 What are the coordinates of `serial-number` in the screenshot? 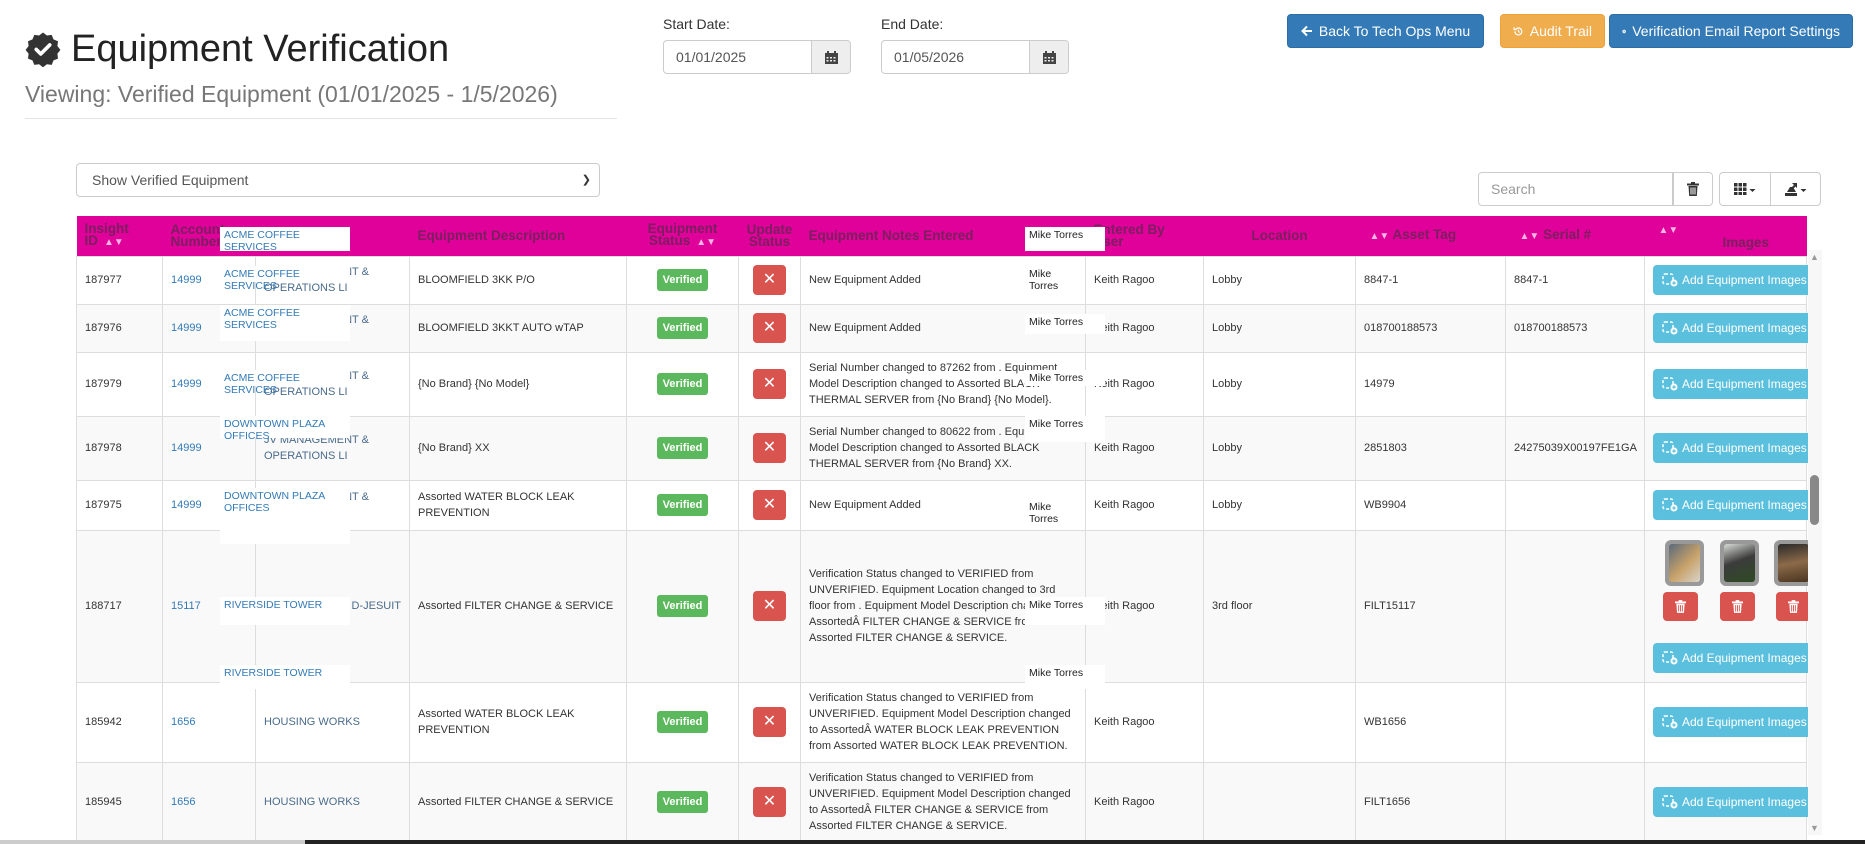 It's located at (1575, 606).